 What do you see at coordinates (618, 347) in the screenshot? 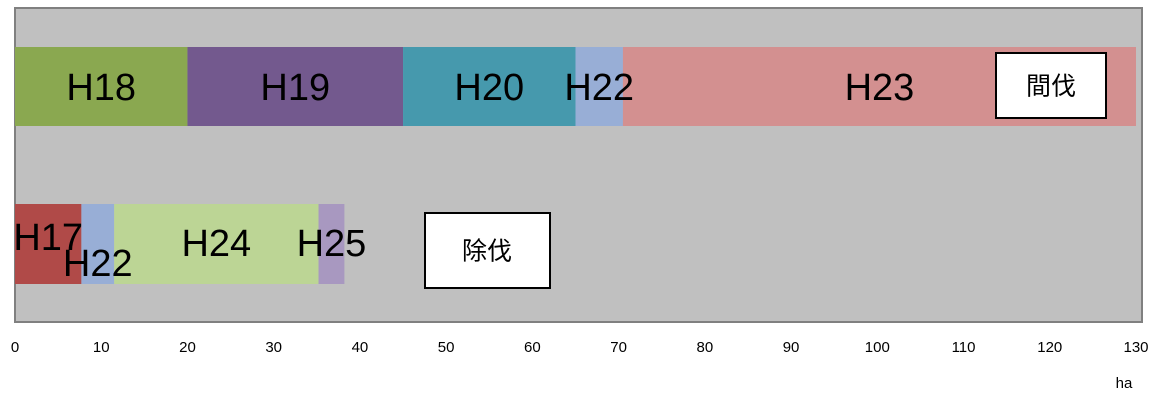
I see `x-tick-label-70: 70` at bounding box center [618, 347].